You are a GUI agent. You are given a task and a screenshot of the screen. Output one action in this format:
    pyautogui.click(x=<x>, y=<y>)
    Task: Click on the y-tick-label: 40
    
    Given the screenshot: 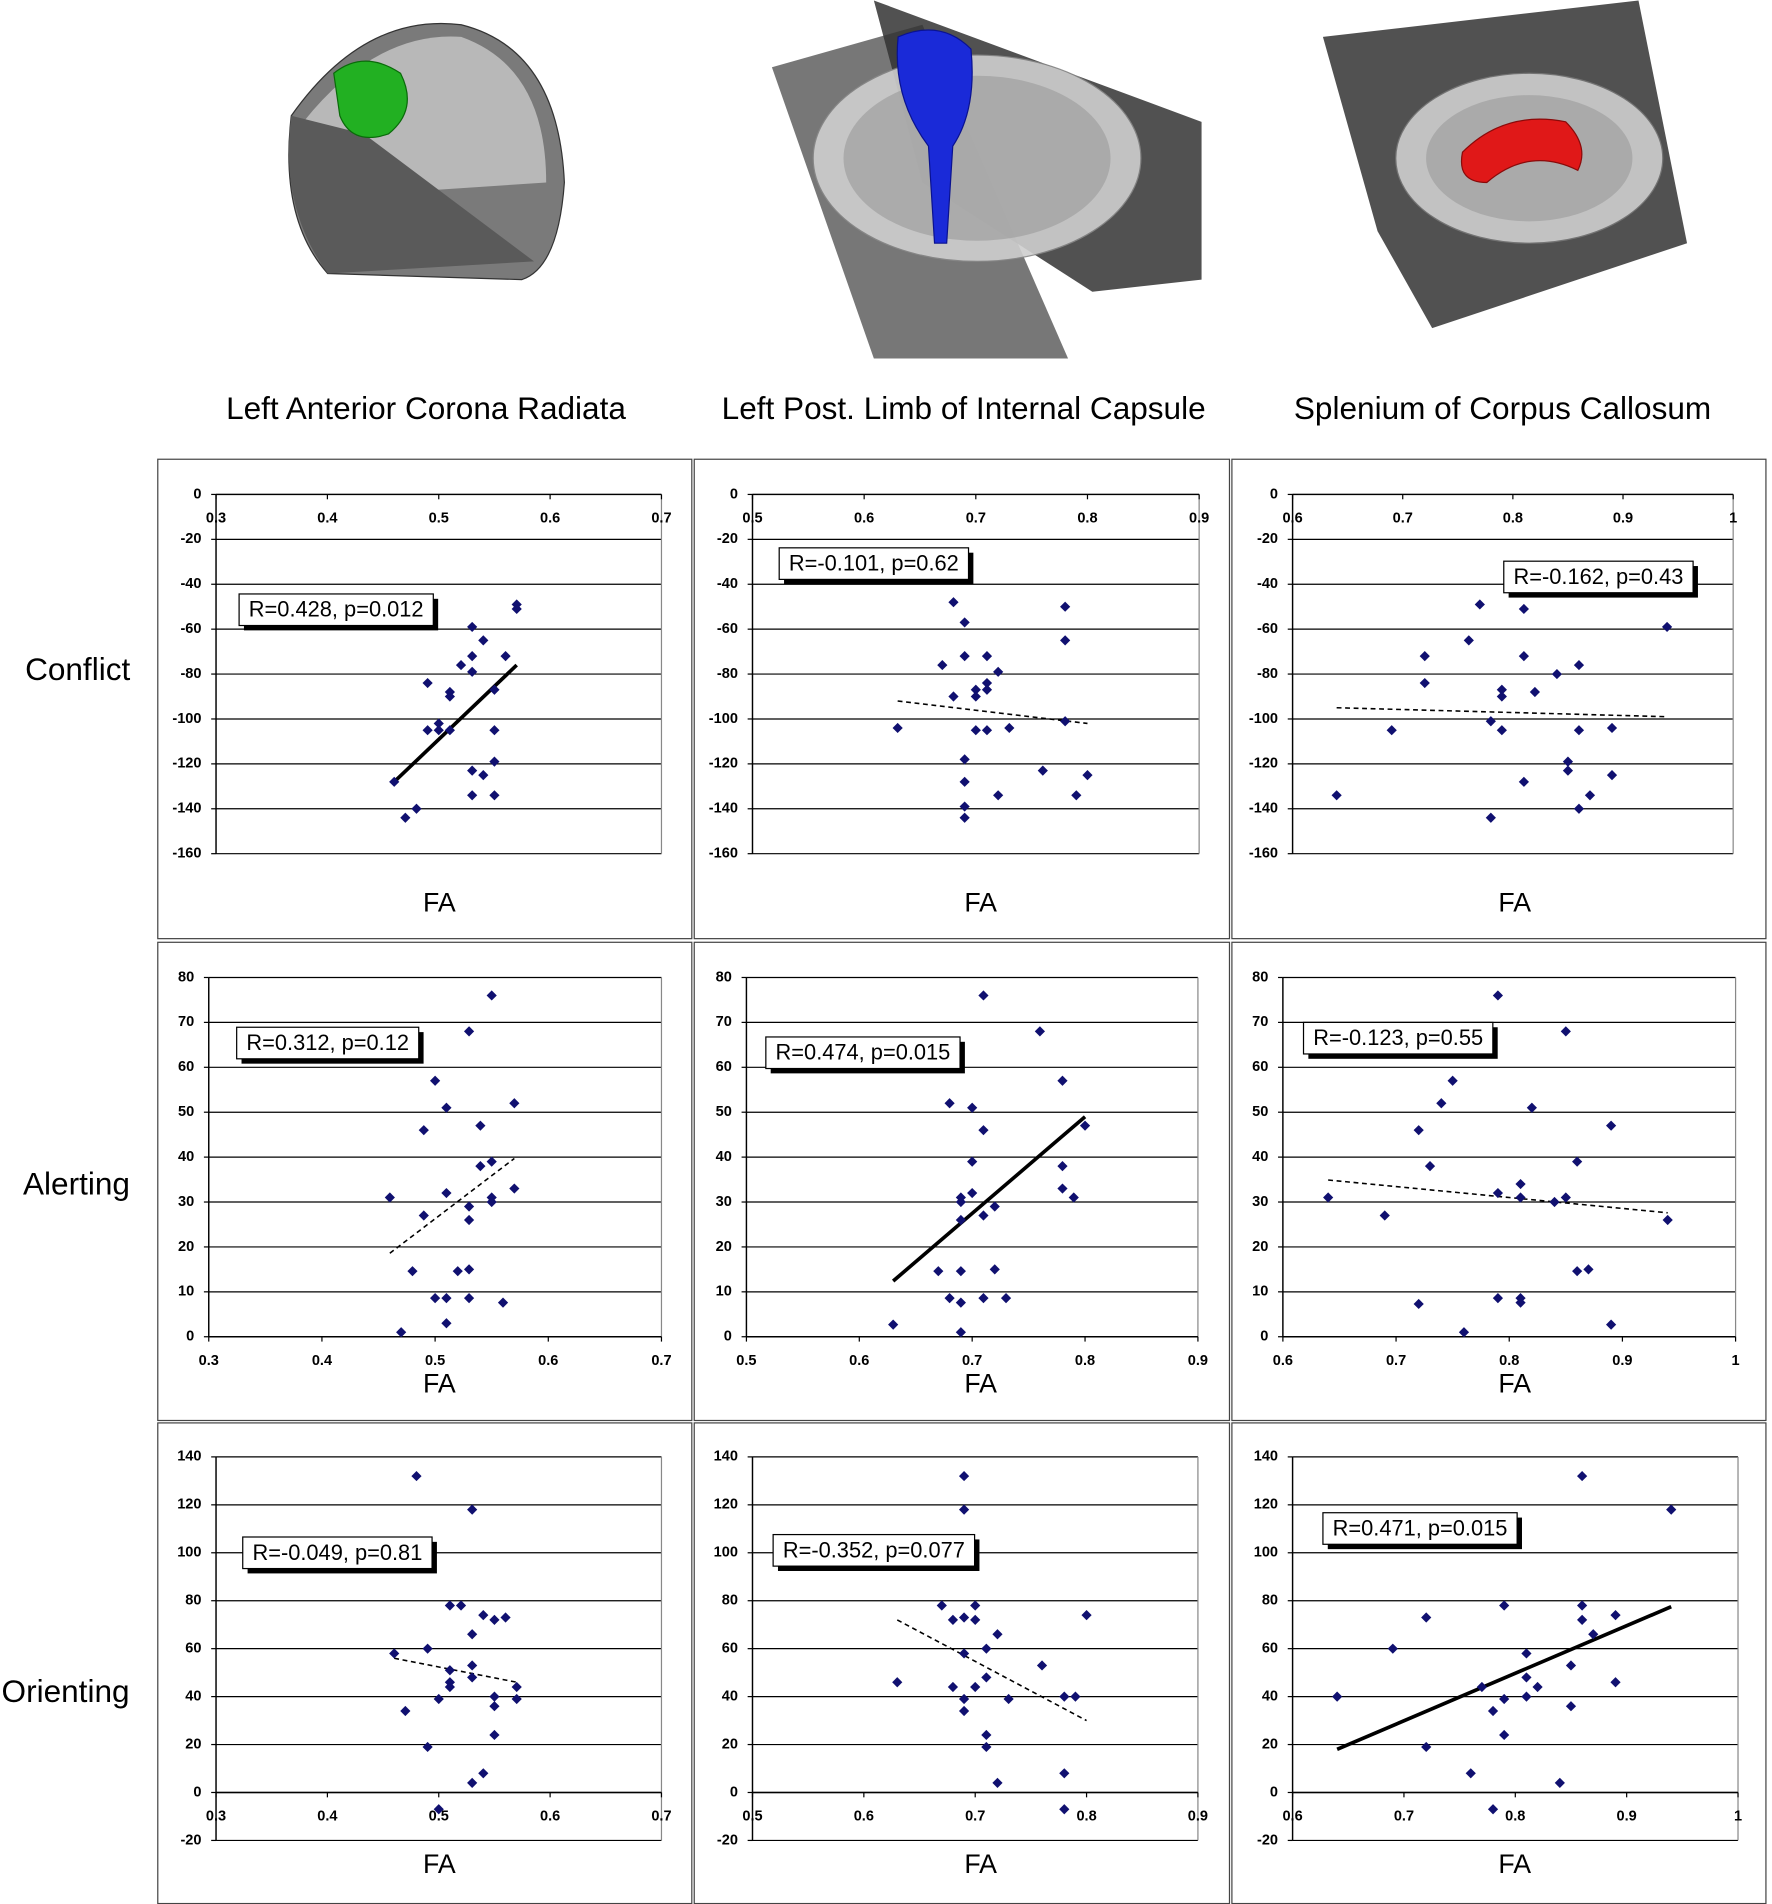 What is the action you would take?
    pyautogui.click(x=193, y=1696)
    